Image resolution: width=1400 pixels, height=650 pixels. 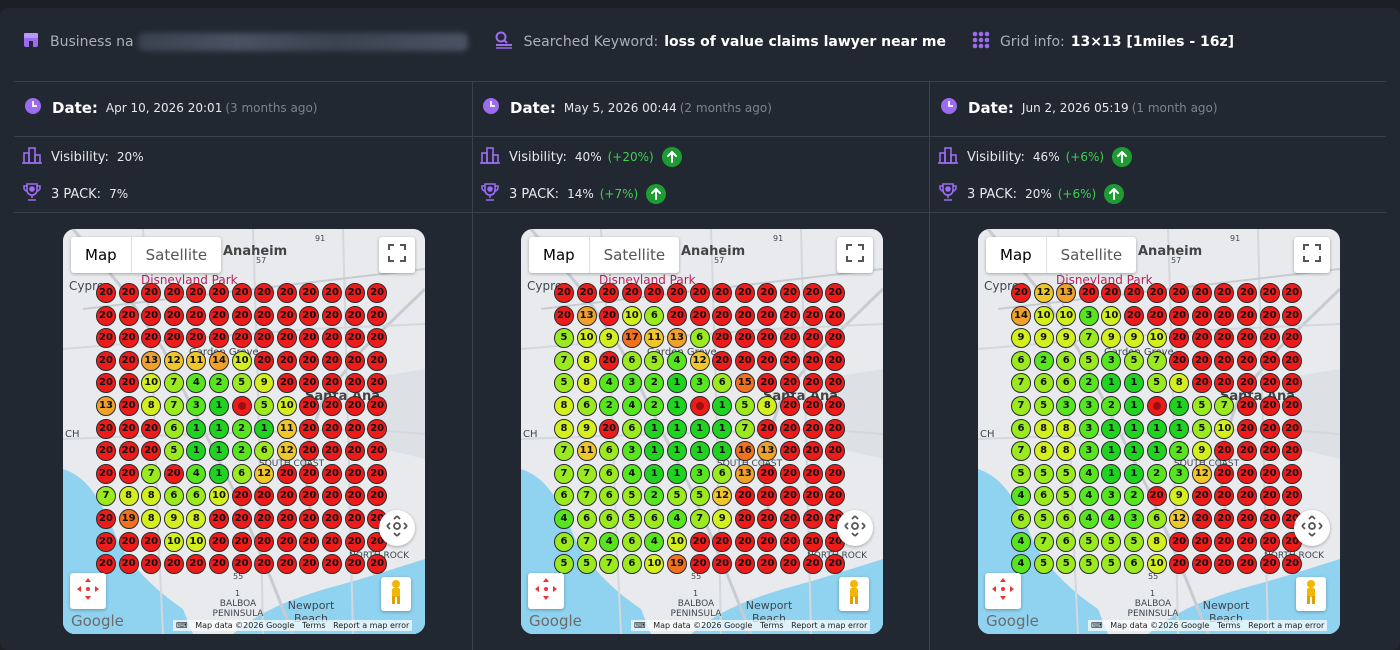 What do you see at coordinates (744, 383) in the screenshot?
I see `rank-dot: 15` at bounding box center [744, 383].